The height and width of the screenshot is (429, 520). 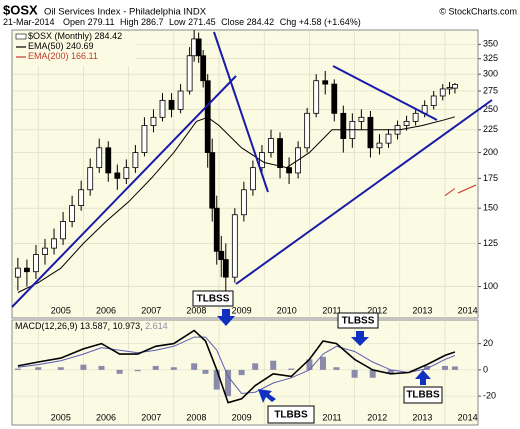 I want to click on quote-label: High, so click(x=129, y=22).